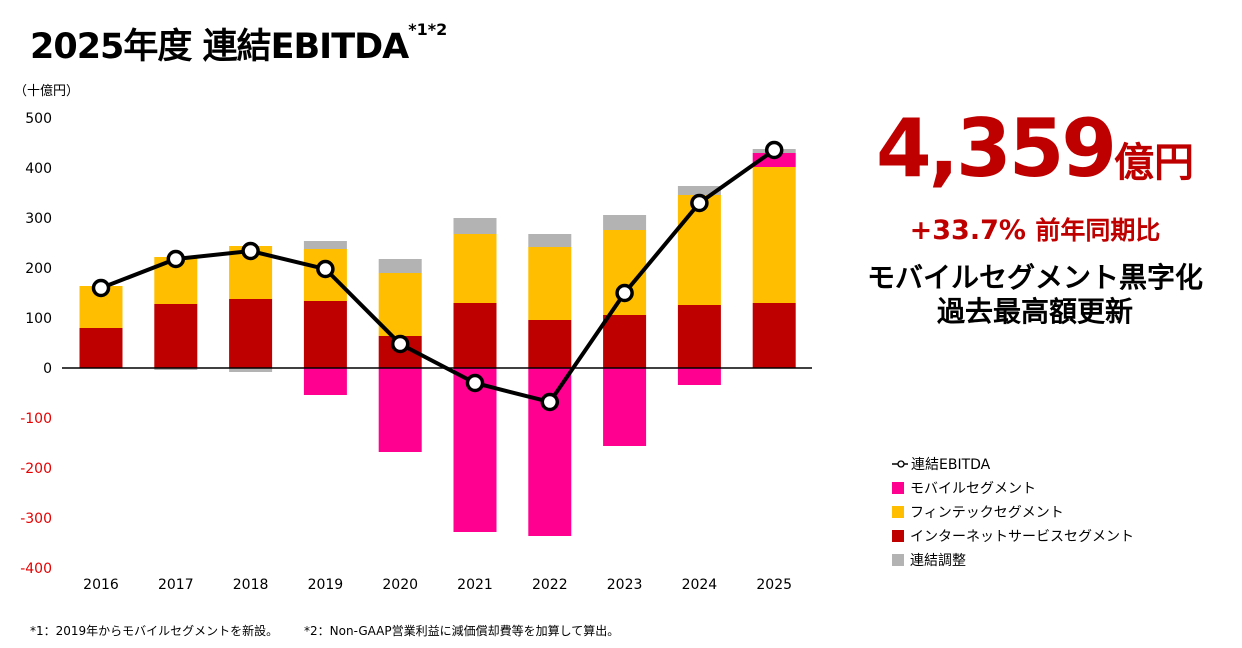  Describe the element at coordinates (625, 585) in the screenshot. I see `x-tick-label: 2023` at that location.